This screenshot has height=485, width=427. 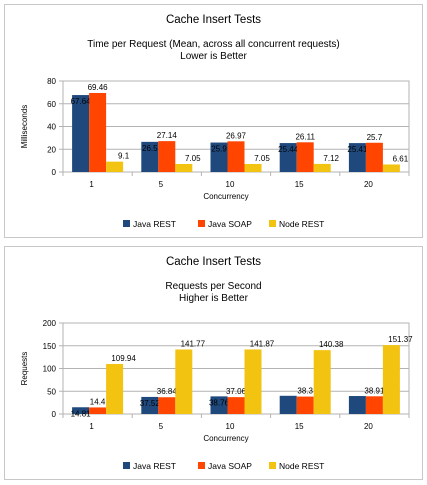 I want to click on data-label: 69.46, so click(x=98, y=87).